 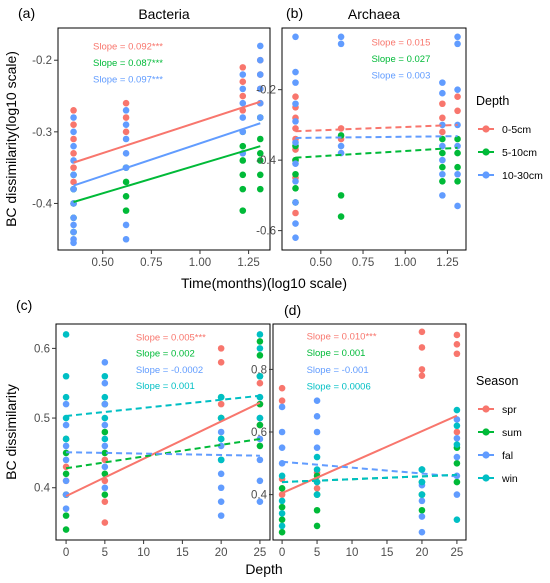 What do you see at coordinates (151, 263) in the screenshot?
I see `x-tick-label: 0.75` at bounding box center [151, 263].